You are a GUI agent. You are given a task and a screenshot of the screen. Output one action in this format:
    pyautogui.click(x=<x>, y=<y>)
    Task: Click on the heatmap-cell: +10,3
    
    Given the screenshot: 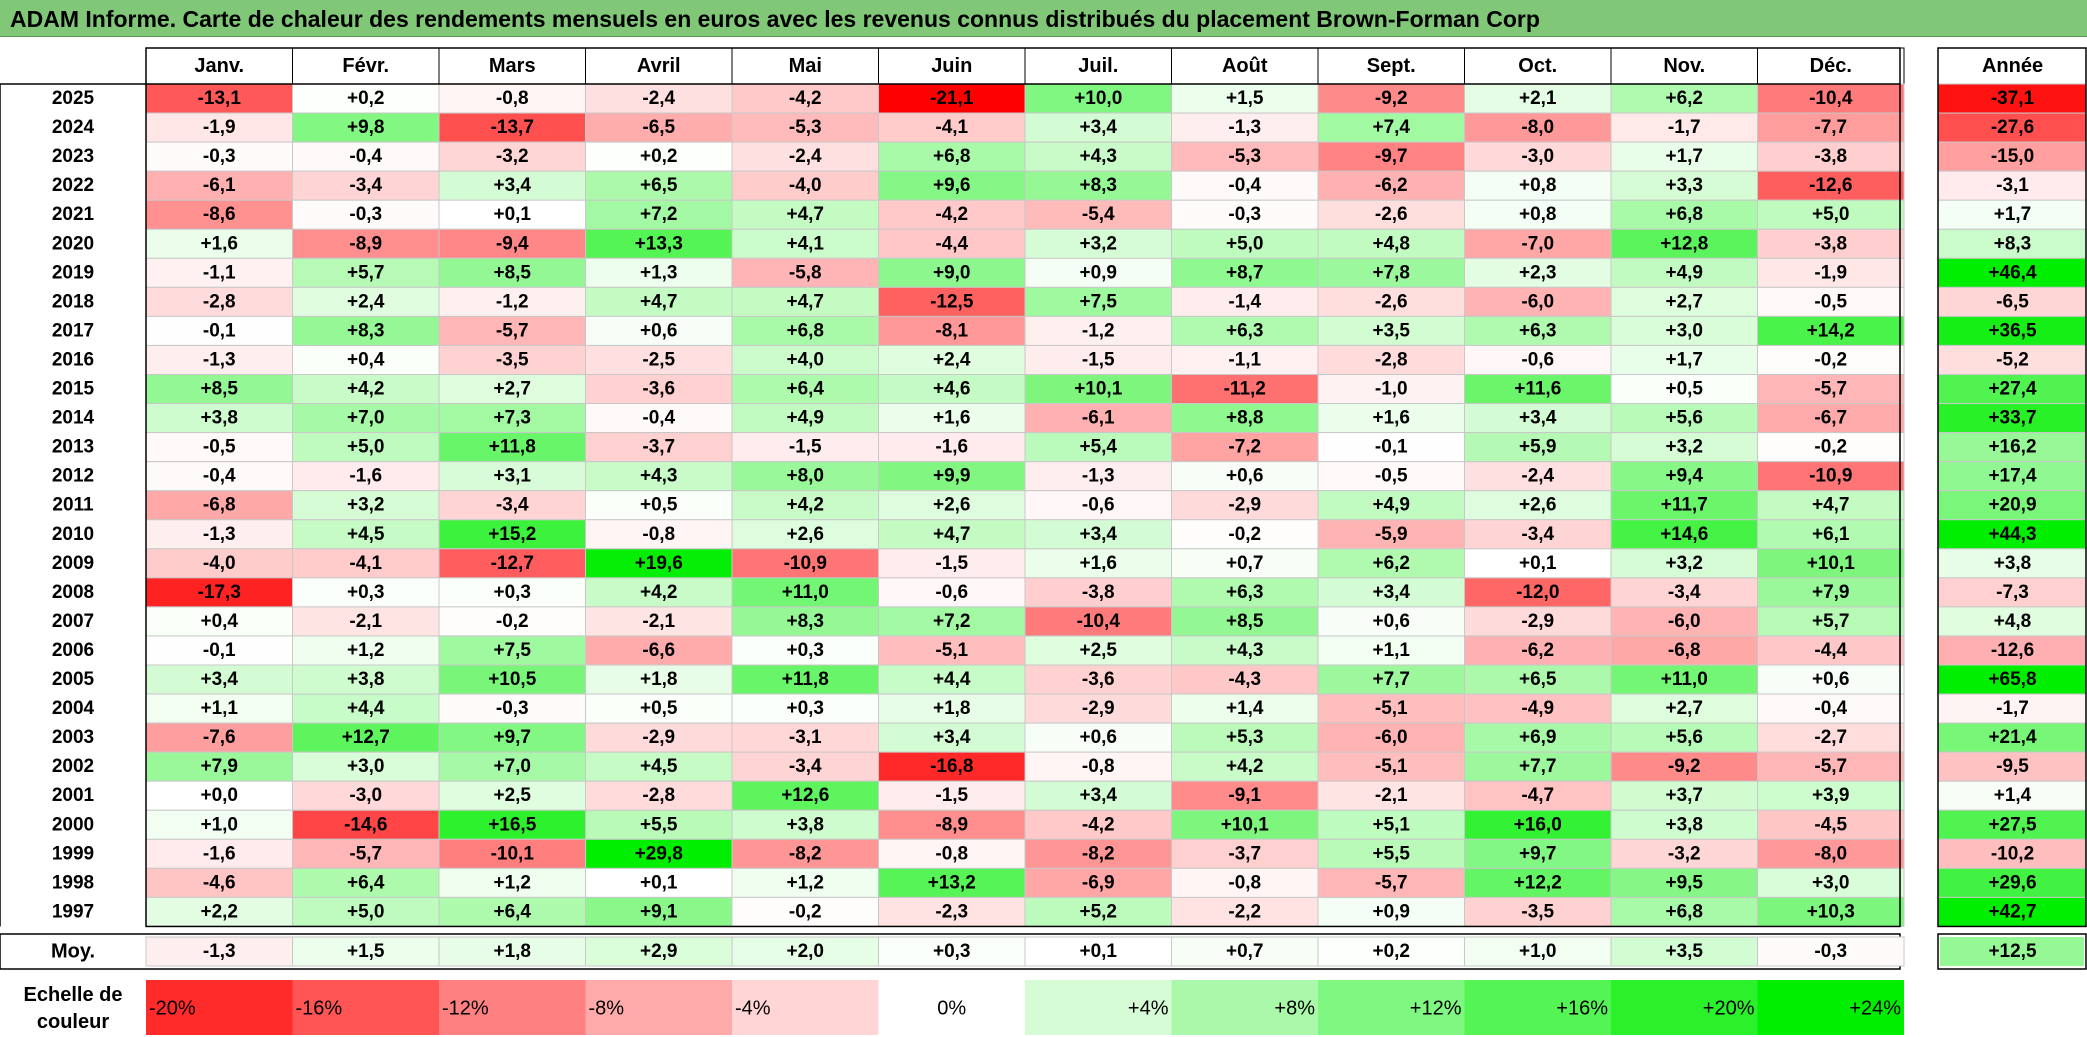 What is the action you would take?
    pyautogui.click(x=1831, y=911)
    